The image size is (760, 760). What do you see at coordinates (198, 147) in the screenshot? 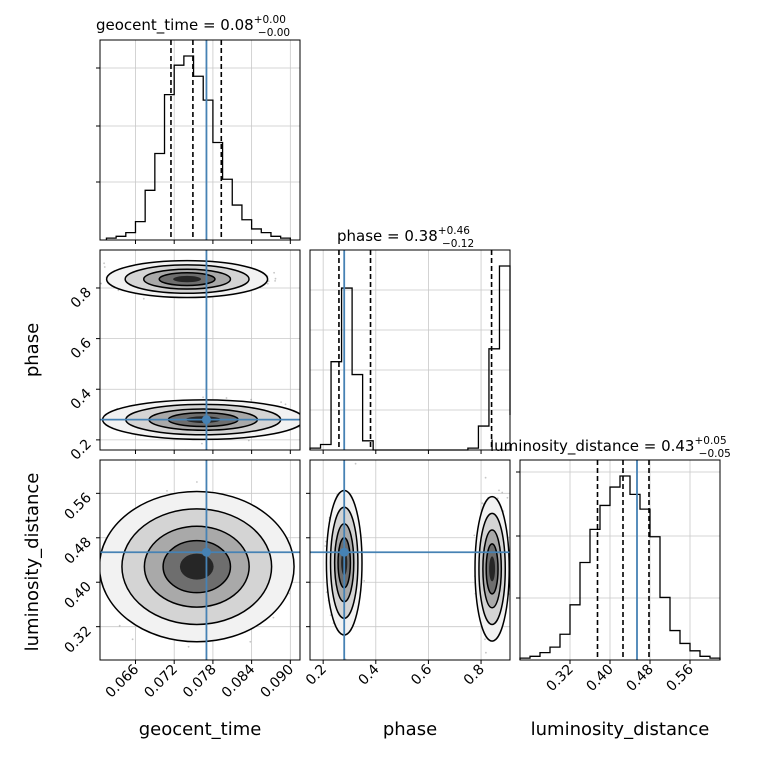
I see `geocent-time-histogram-line` at bounding box center [198, 147].